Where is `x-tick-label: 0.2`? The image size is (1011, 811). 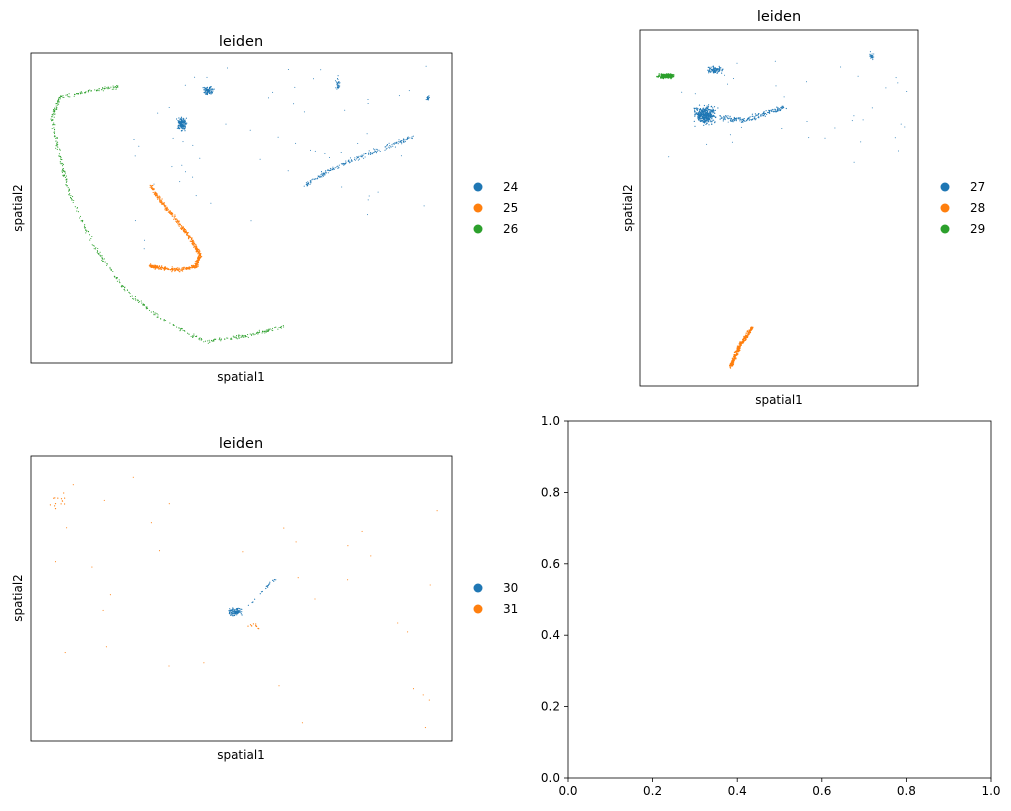
x-tick-label: 0.2 is located at coordinates (652, 791).